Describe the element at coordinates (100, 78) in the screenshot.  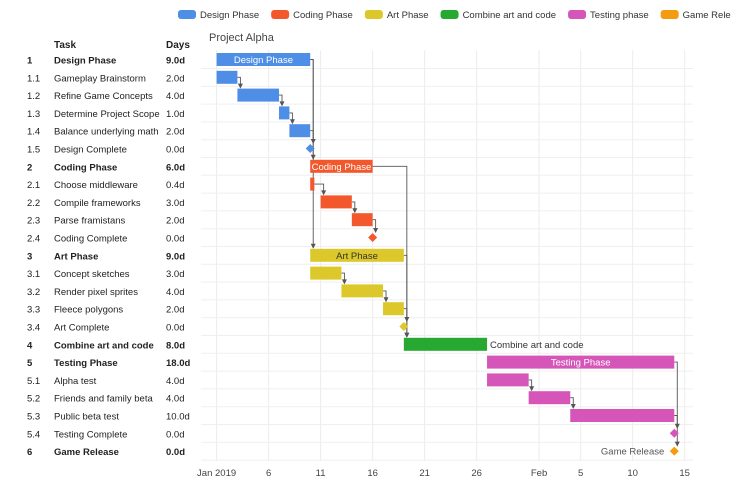
I see `task-name: Gameplay Brainstorm` at that location.